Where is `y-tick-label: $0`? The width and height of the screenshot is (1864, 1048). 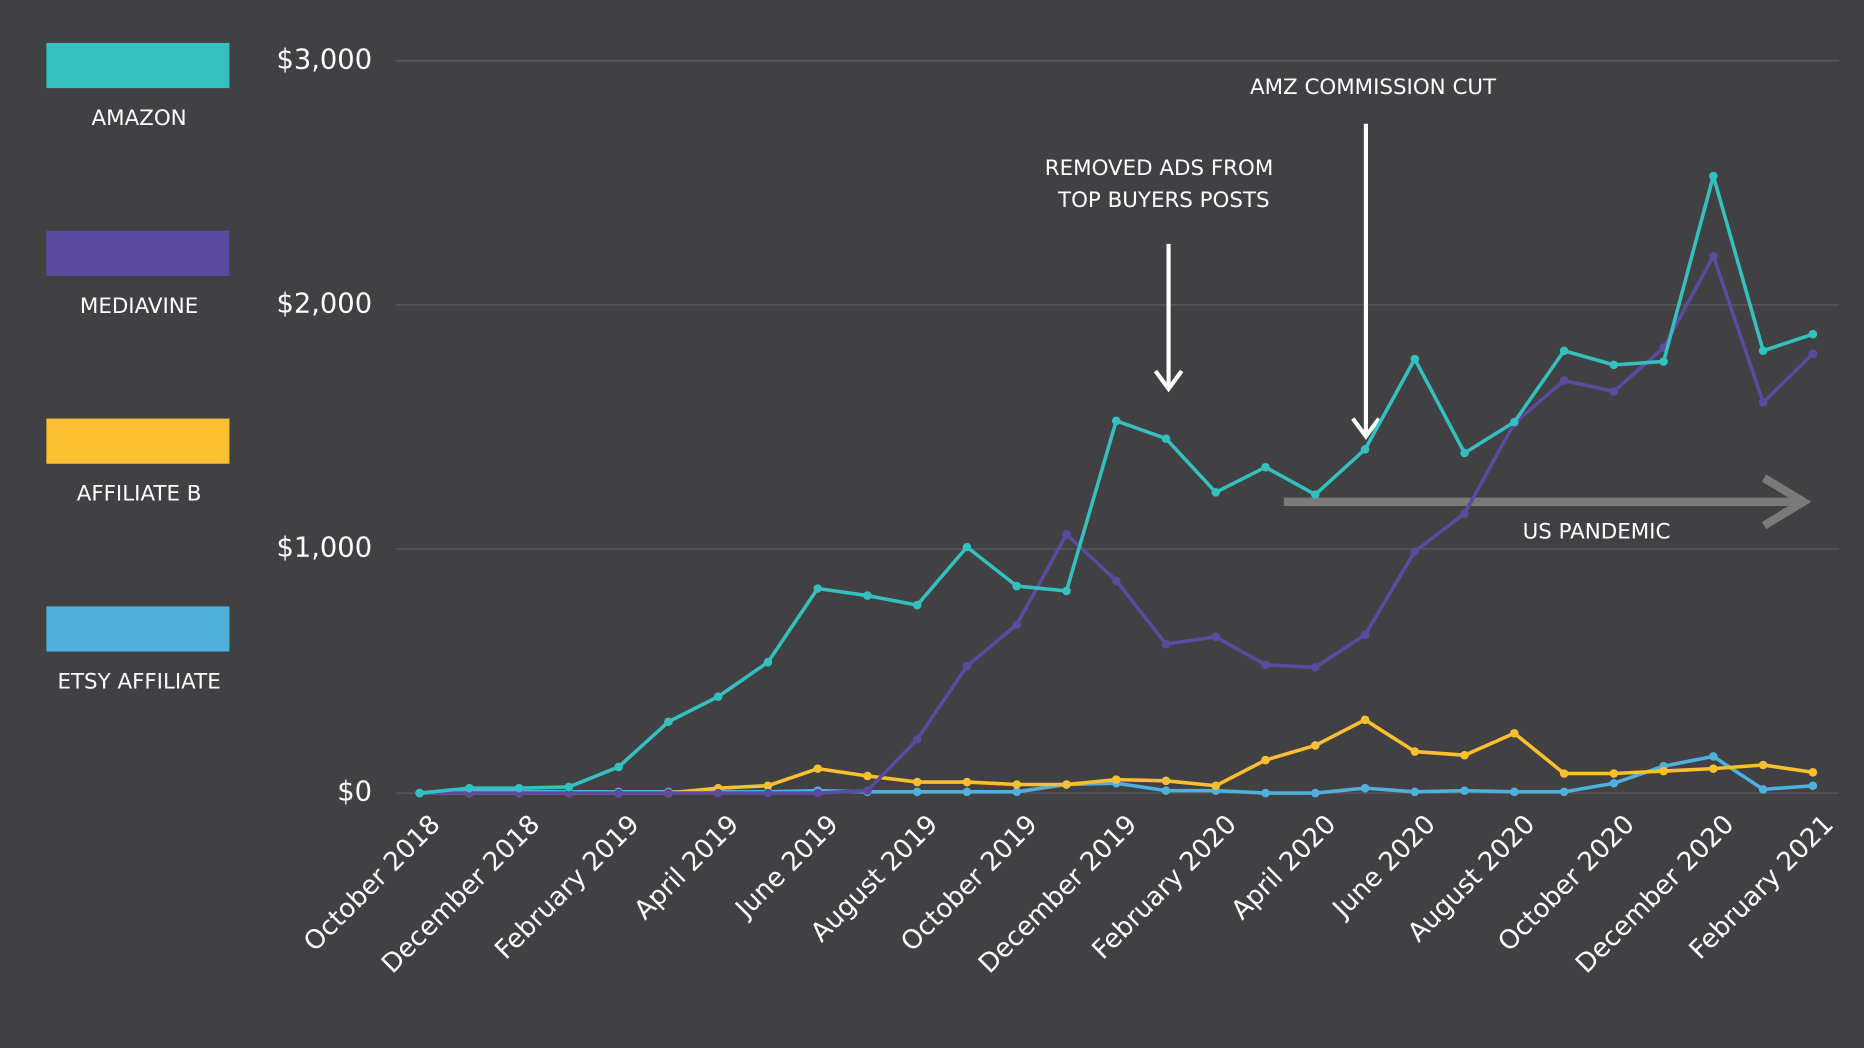
y-tick-label: $0 is located at coordinates (354, 792).